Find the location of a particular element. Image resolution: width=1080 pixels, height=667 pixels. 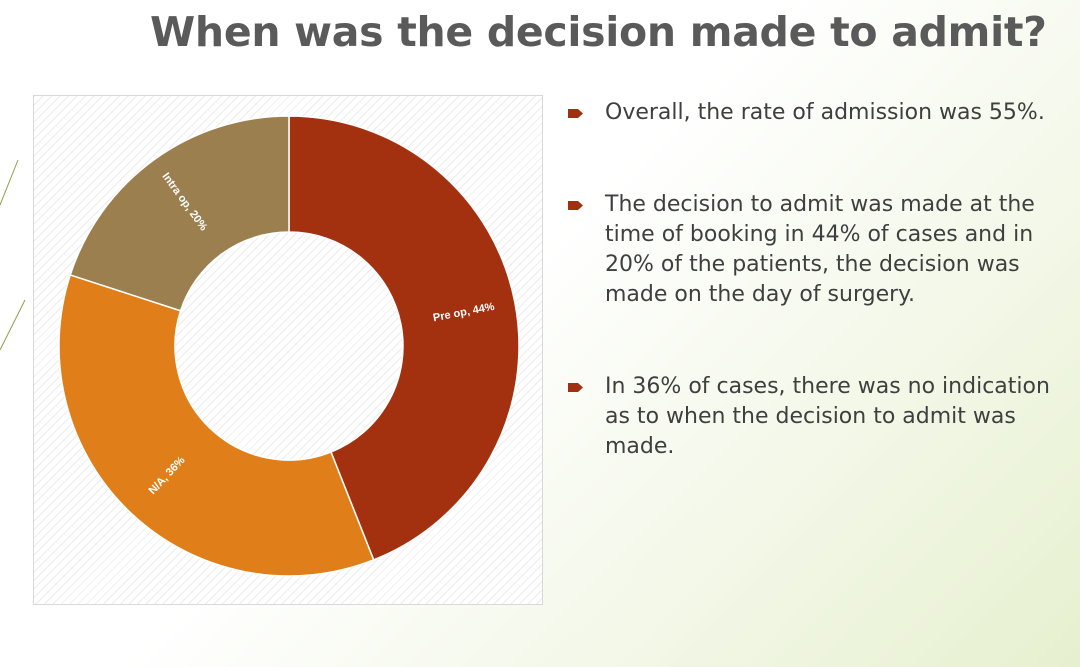

donut-slice-intra-op is located at coordinates (179, 213).